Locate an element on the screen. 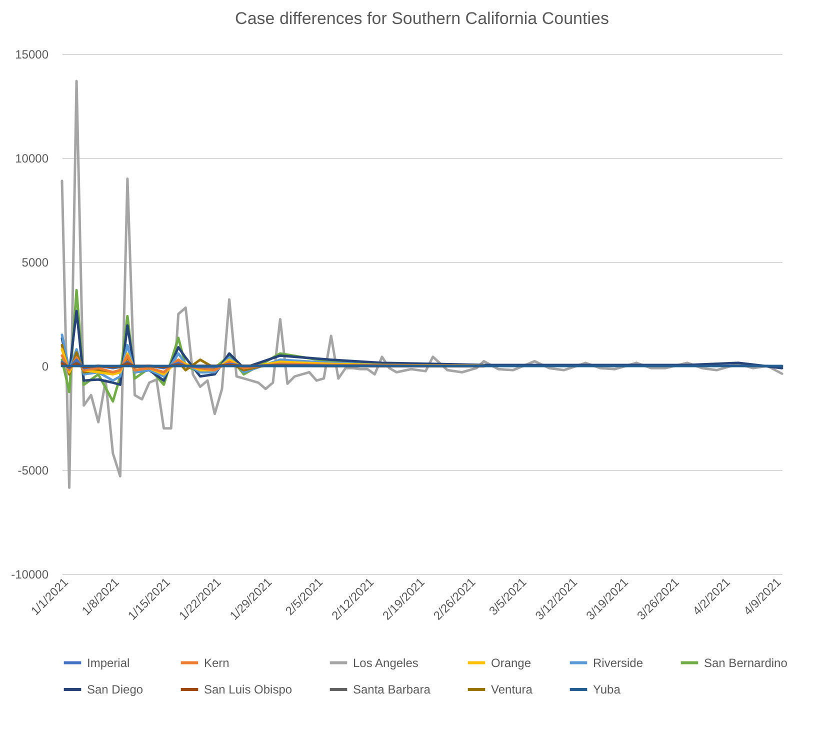 The height and width of the screenshot is (751, 824). legend-label: Yuba is located at coordinates (607, 689).